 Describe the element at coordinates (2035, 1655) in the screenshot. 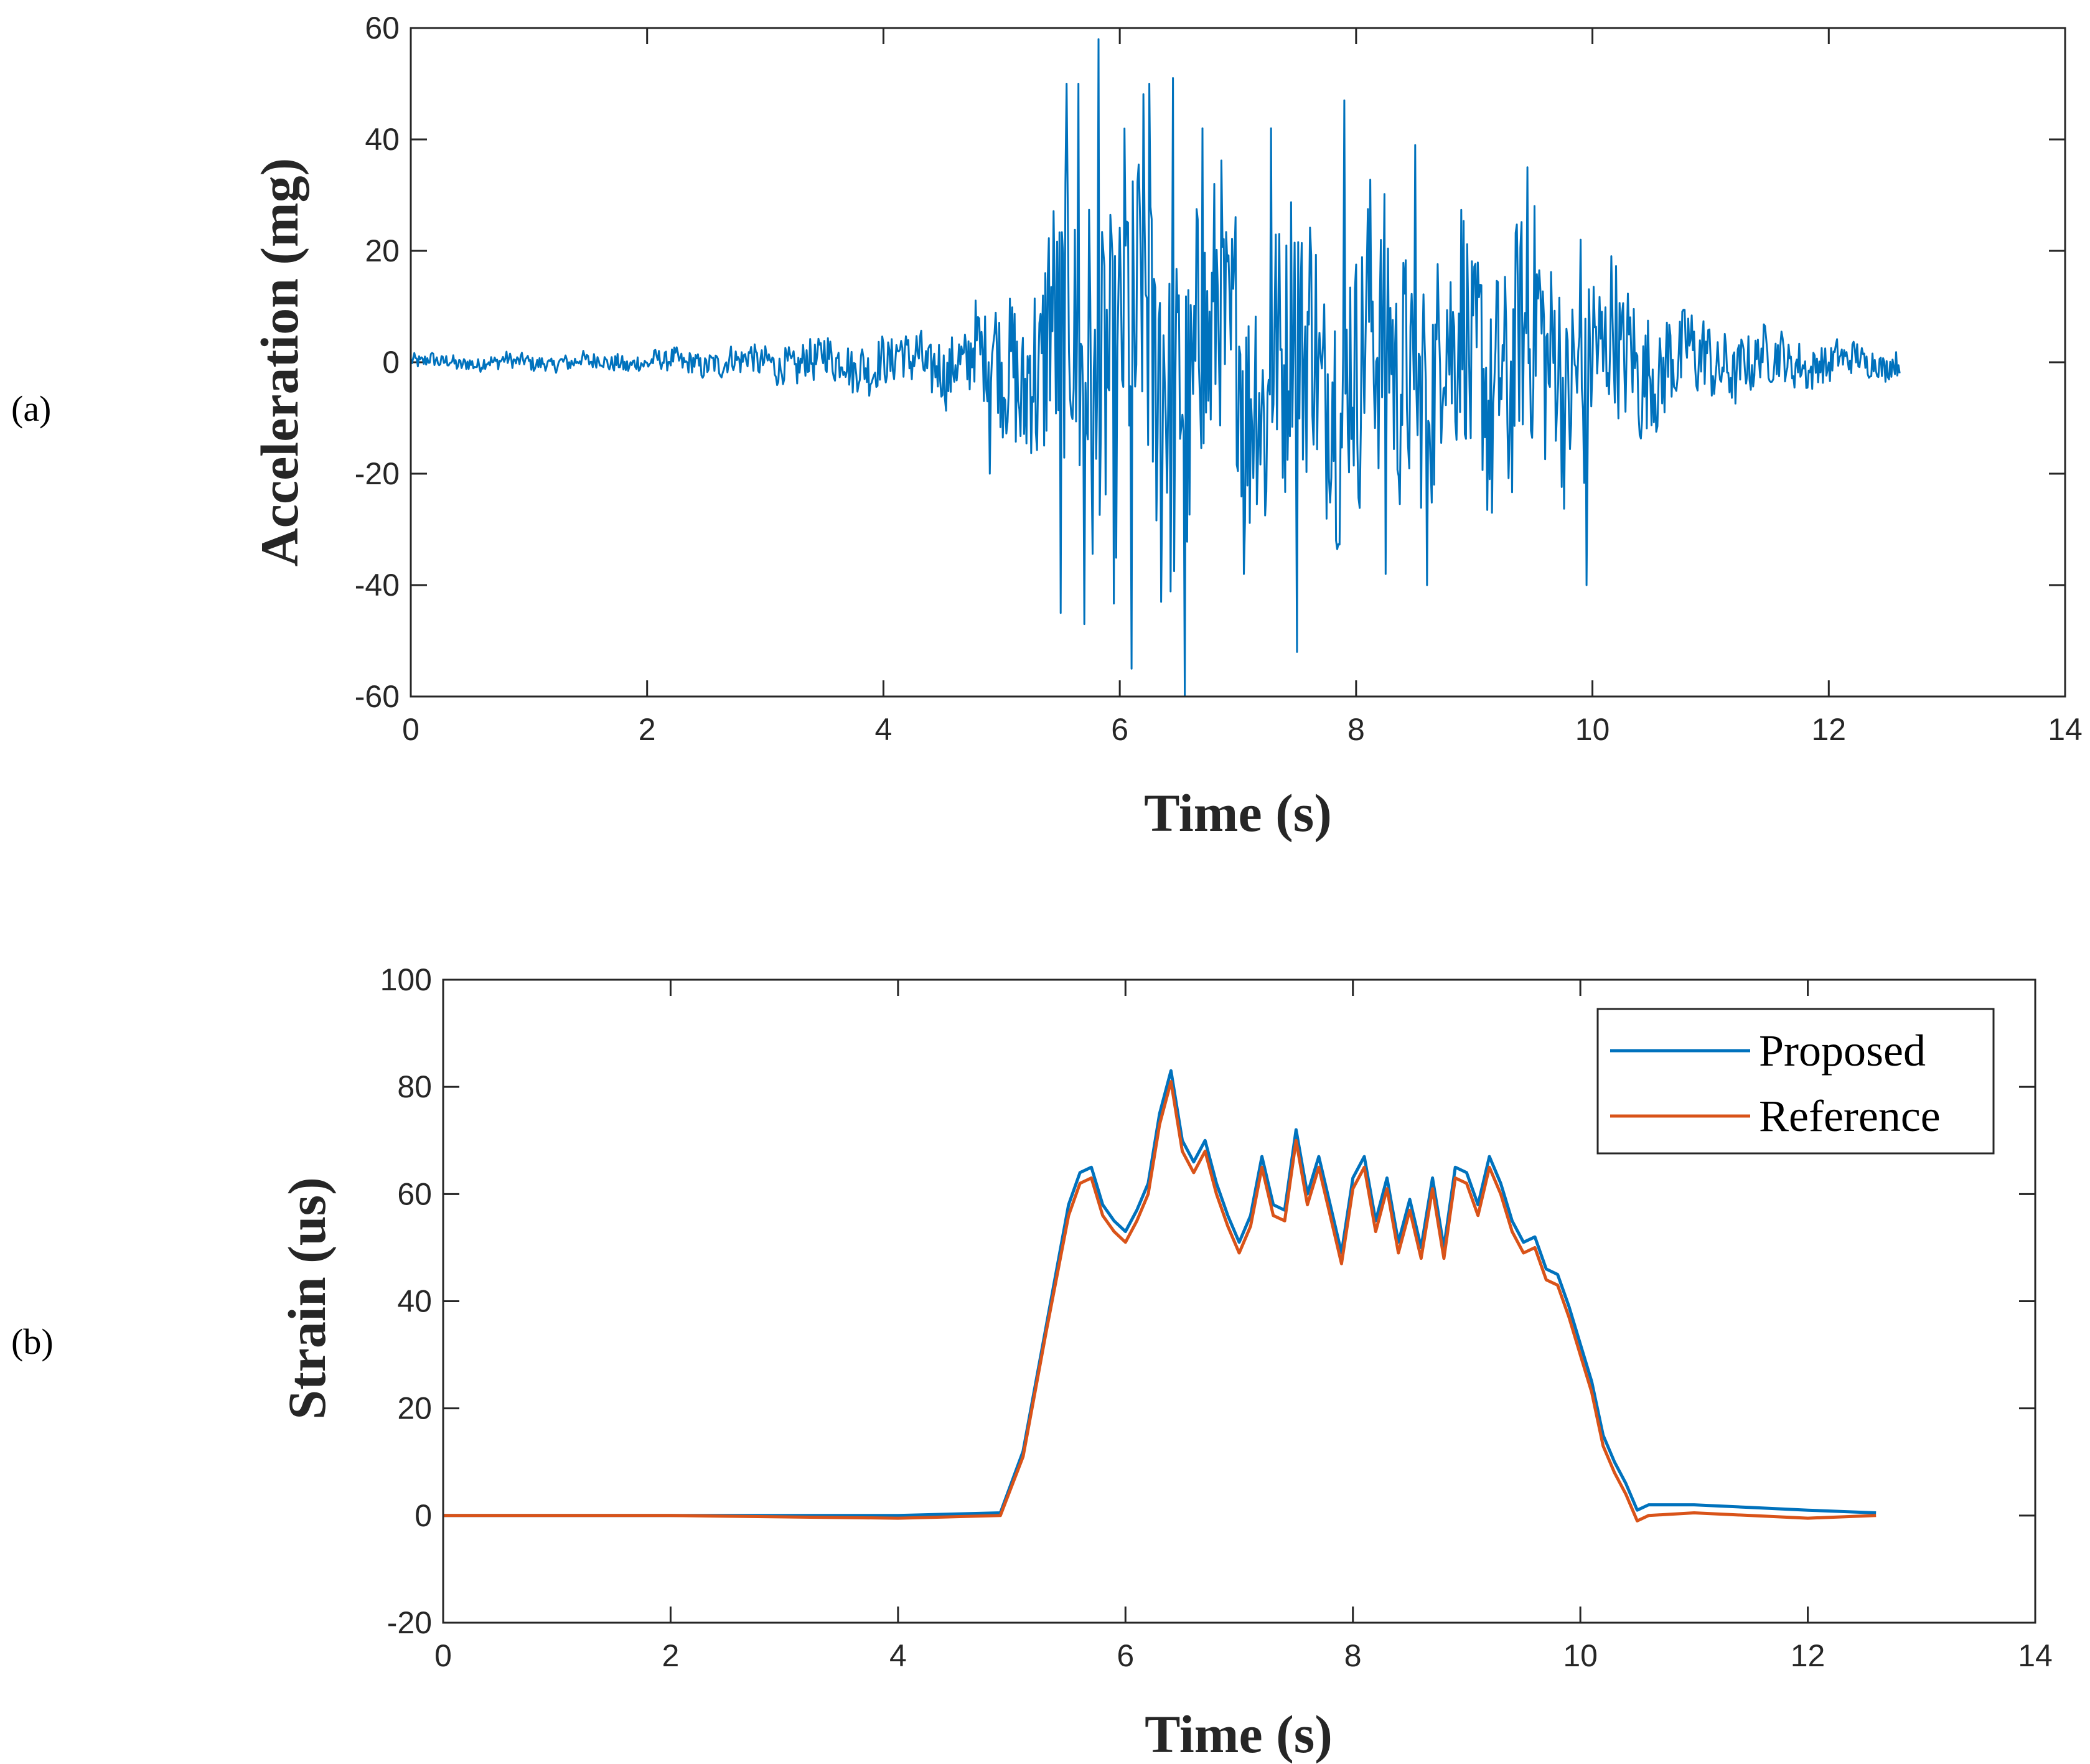

I see `panel-b-xtick-label: 14` at that location.